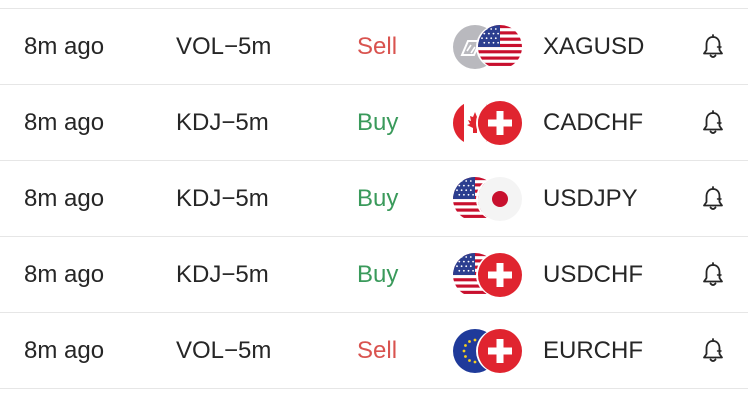 This screenshot has width=748, height=400. What do you see at coordinates (593, 350) in the screenshot?
I see `currency-pair-symbol: EURCHF` at bounding box center [593, 350].